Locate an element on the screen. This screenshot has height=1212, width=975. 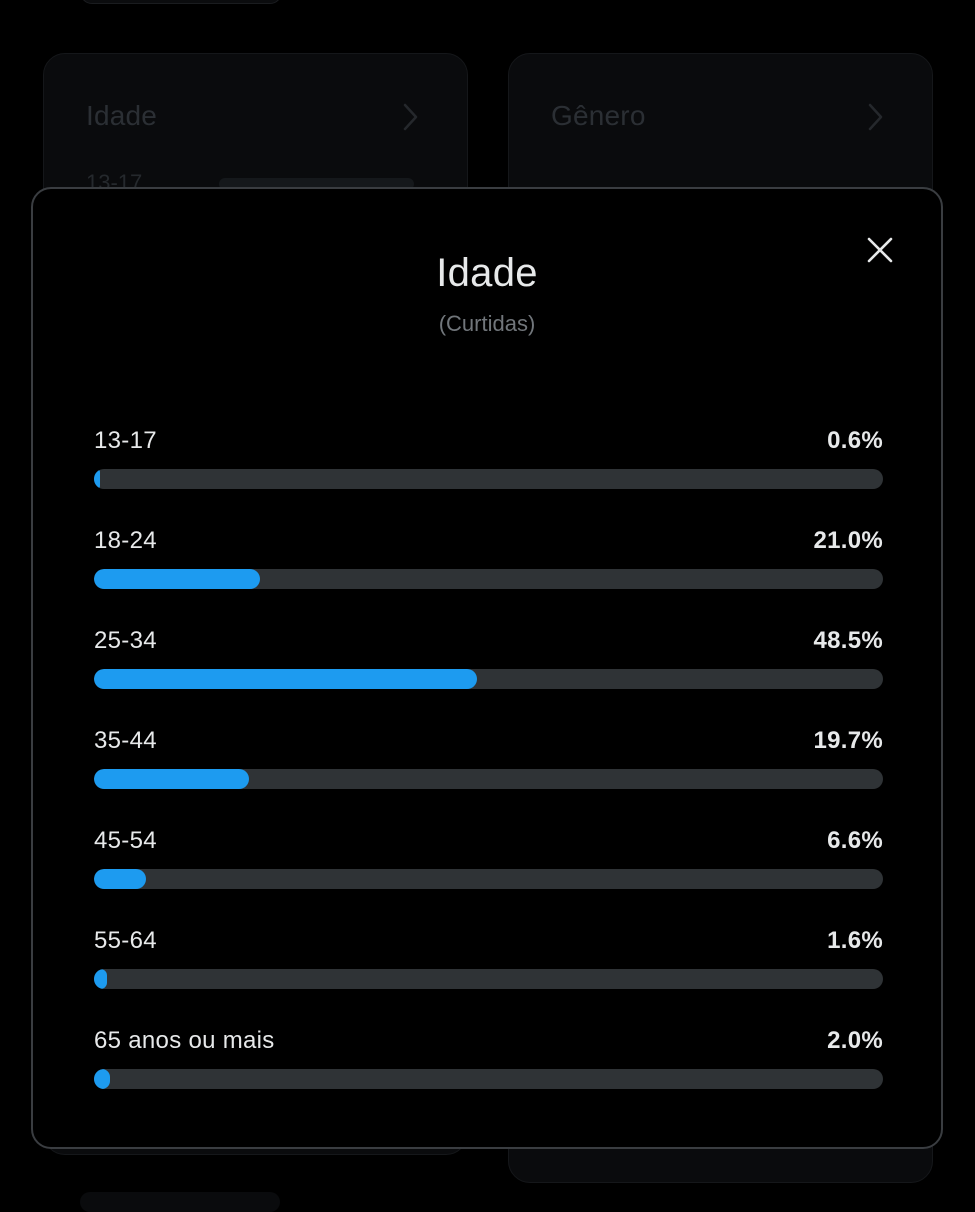
age-row-percentage: 6.6% is located at coordinates (855, 840).